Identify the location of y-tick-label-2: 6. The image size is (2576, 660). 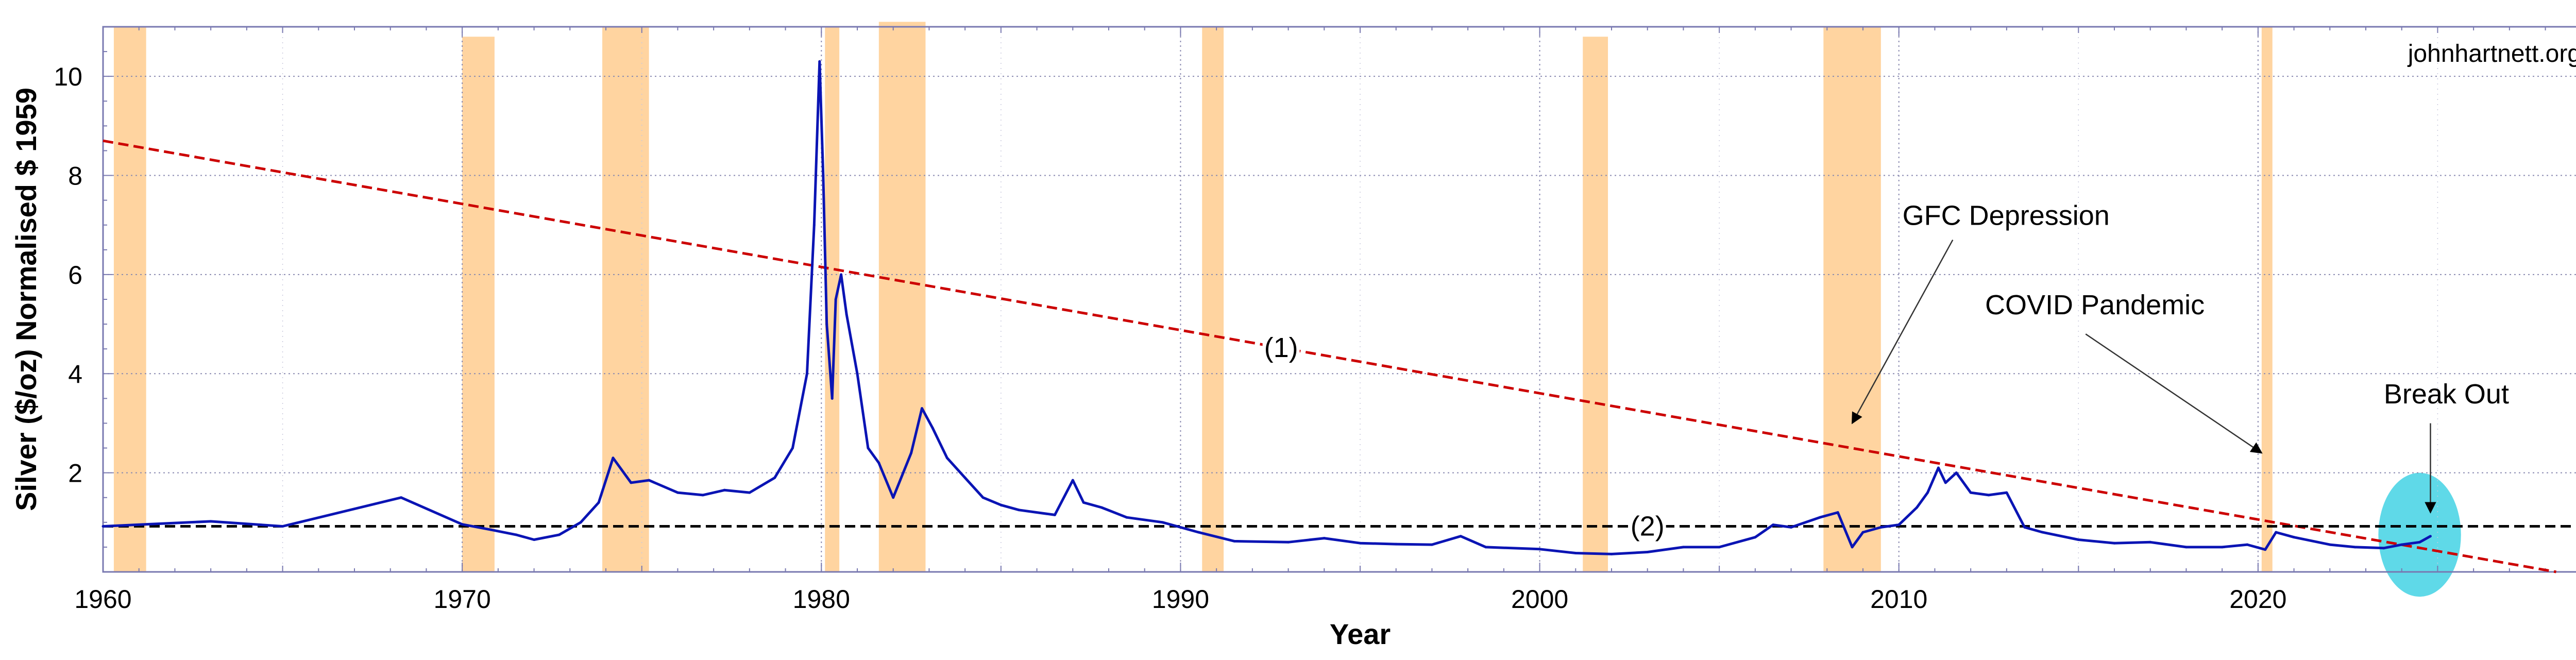
(75, 275).